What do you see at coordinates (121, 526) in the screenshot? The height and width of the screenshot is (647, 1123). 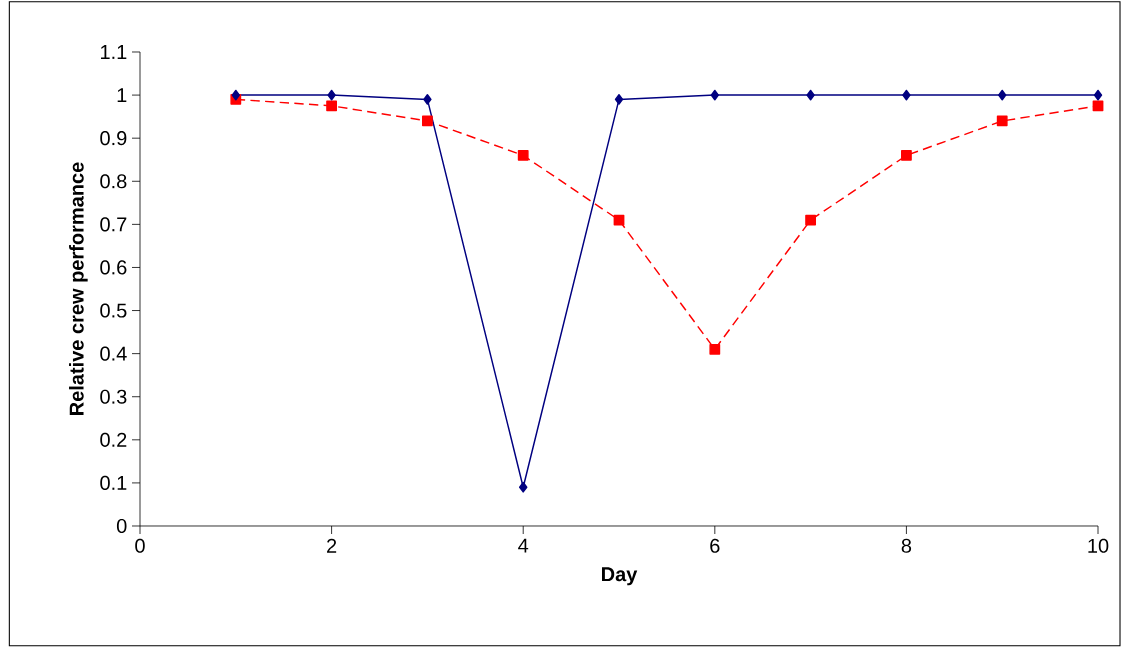 I see `y-tick-label: 0` at bounding box center [121, 526].